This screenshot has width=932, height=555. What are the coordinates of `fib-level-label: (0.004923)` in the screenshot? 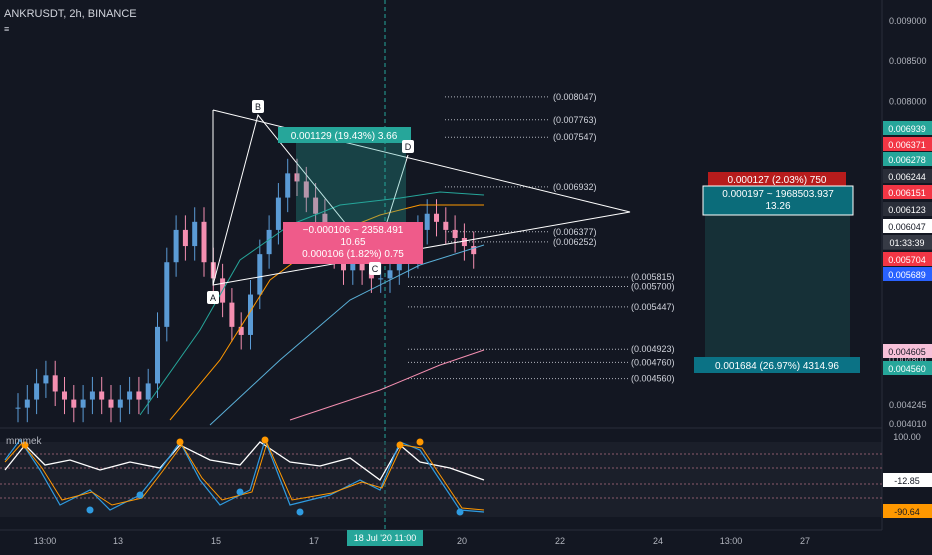 It's located at (653, 349).